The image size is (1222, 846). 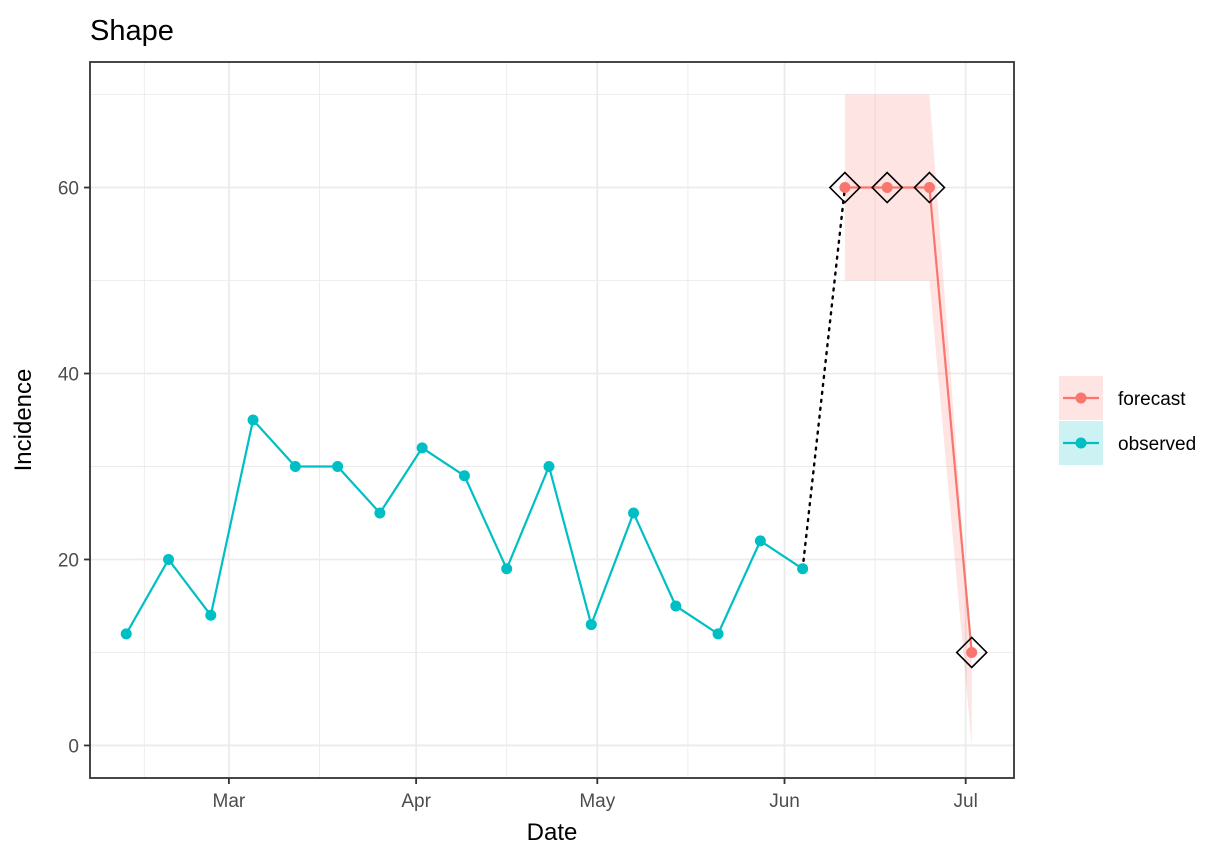 What do you see at coordinates (73, 746) in the screenshot?
I see `y-tick-label: 0` at bounding box center [73, 746].